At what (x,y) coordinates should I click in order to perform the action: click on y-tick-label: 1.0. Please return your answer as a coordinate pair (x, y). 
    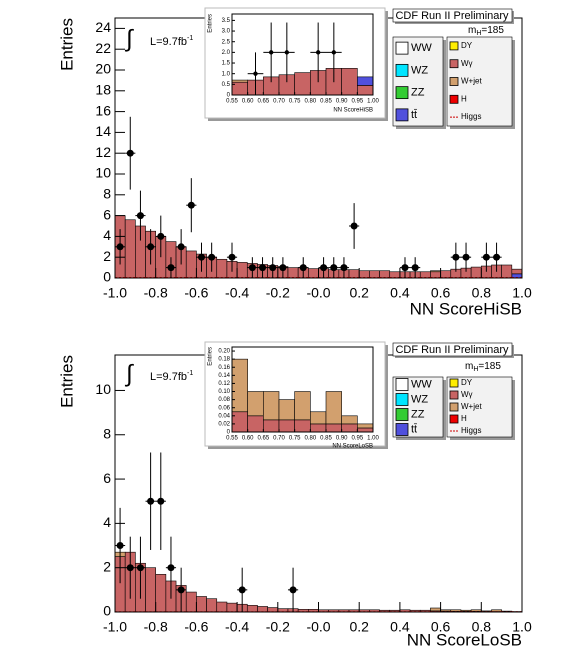
    Looking at the image, I should click on (226, 74).